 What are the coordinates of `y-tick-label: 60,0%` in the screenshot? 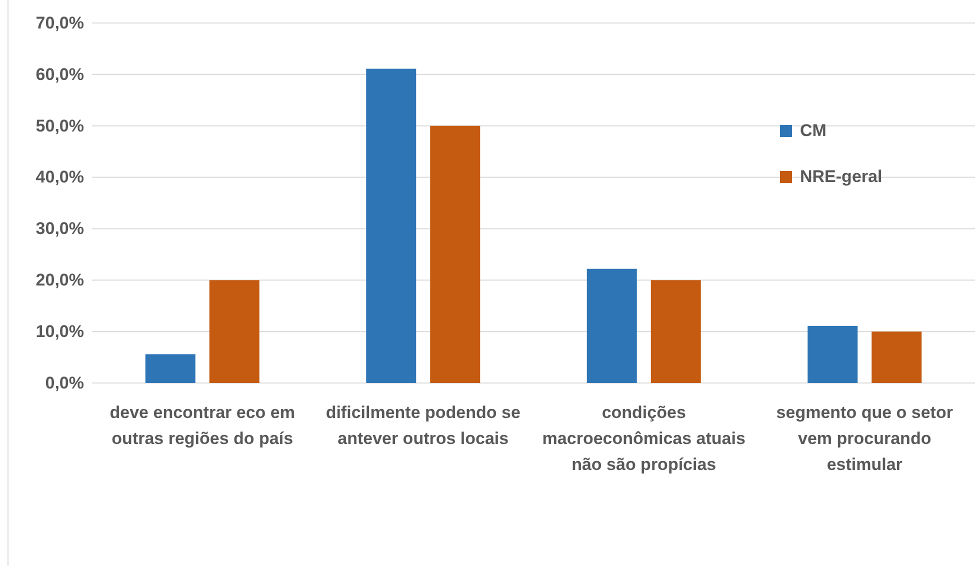 It's located at (60, 74).